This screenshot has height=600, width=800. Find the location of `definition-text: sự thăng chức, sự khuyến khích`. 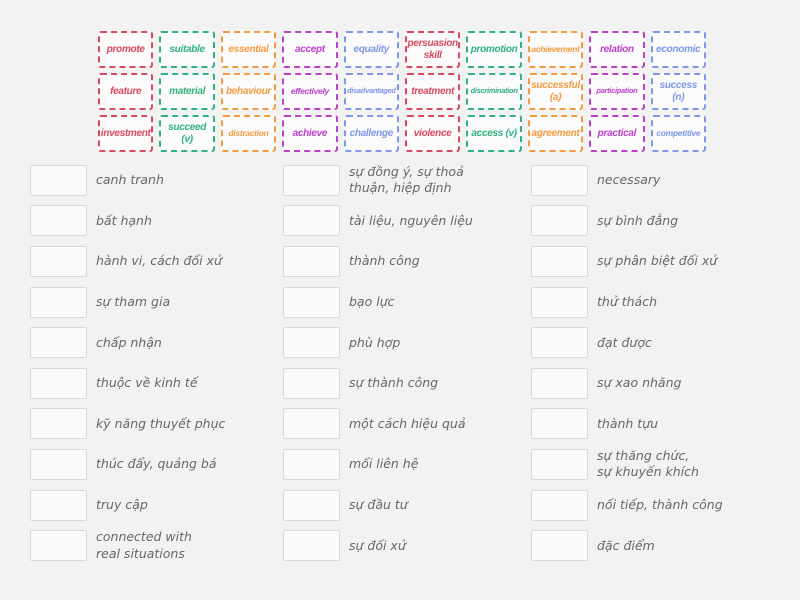

definition-text: sự thăng chức, sự khuyến khích is located at coordinates (648, 464).